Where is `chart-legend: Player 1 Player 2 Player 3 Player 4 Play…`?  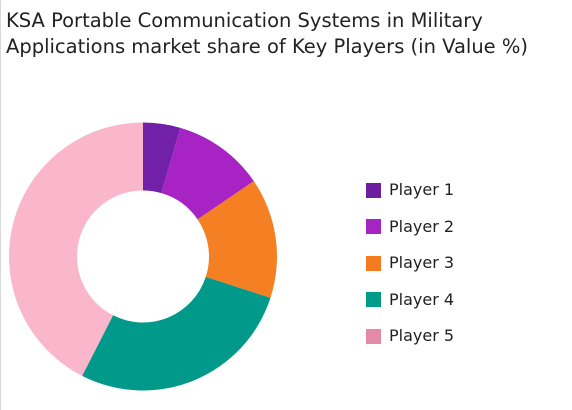 chart-legend: Player 1 Player 2 Player 3 Player 4 Play… is located at coordinates (410, 263).